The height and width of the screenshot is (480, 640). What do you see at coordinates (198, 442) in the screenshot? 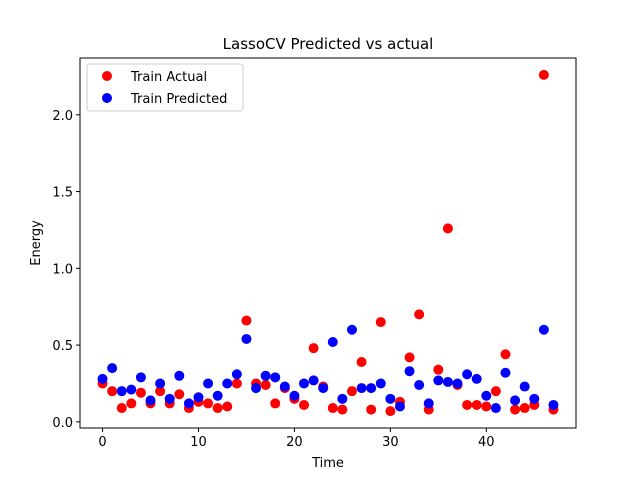
I see `x-tick-label: 10` at bounding box center [198, 442].